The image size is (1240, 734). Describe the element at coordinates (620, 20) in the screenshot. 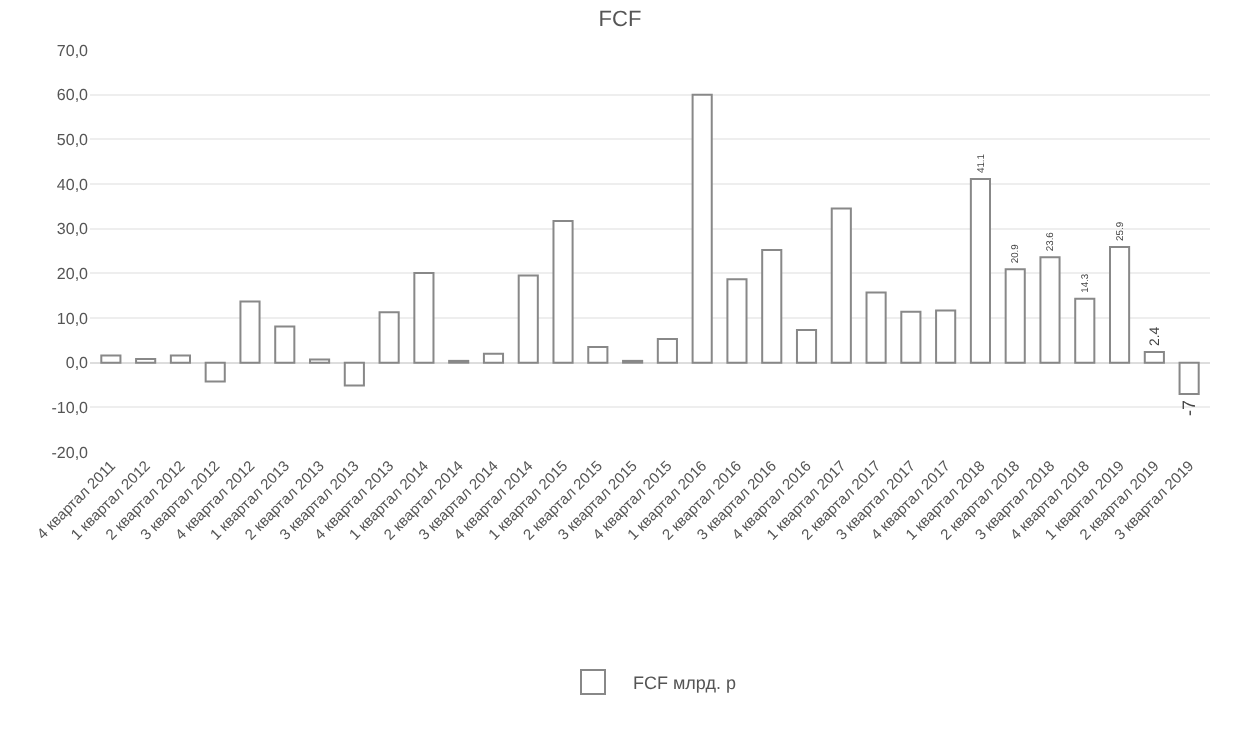

I see `chart-title: FCF` at that location.